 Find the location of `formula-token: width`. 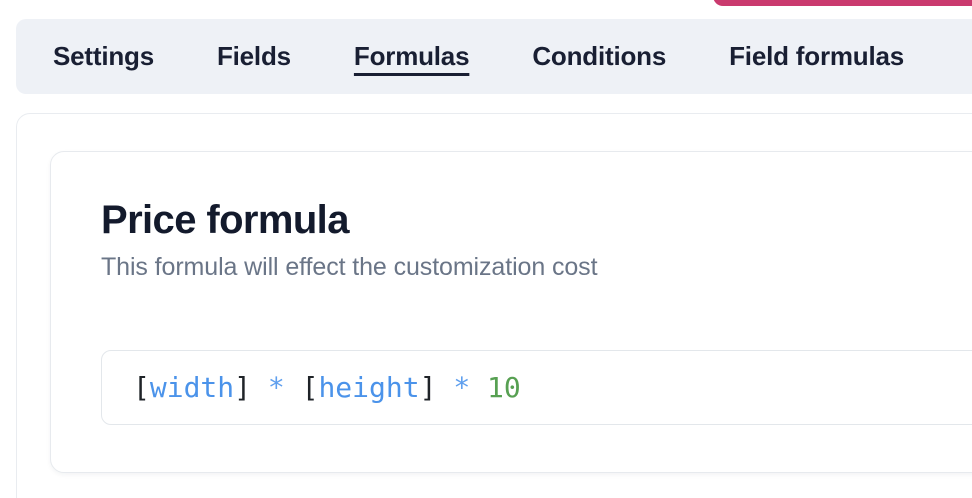

formula-token: width is located at coordinates (192, 387).